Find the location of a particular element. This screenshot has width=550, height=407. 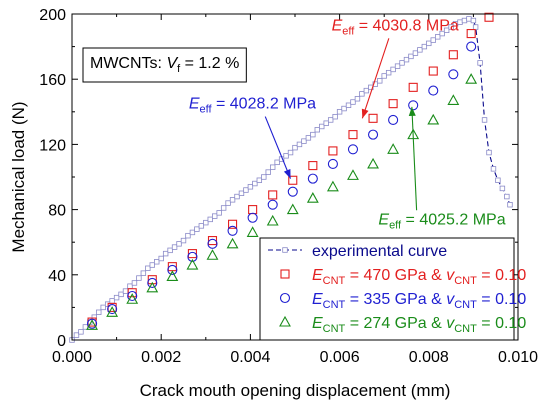

y-tick-label: 0 is located at coordinates (61, 341).